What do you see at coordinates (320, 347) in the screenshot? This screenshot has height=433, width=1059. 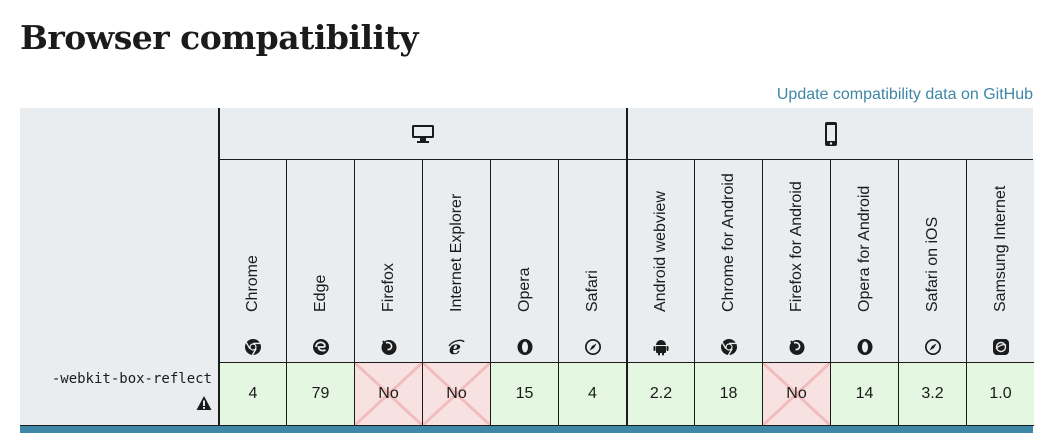 I see `edge-icon` at bounding box center [320, 347].